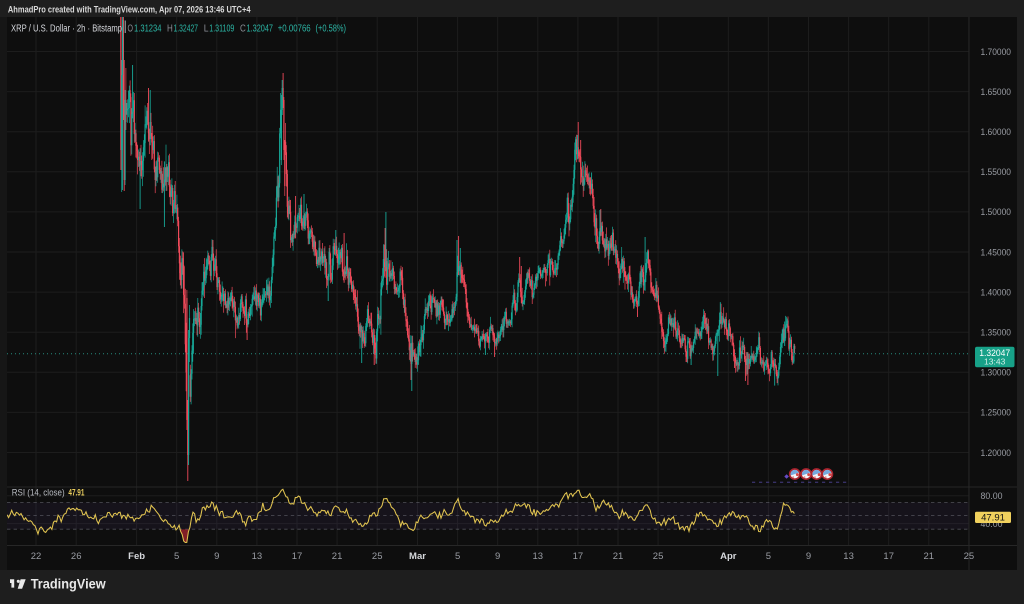 Image resolution: width=1024 pixels, height=604 pixels. I want to click on svg-text: 13:43, so click(995, 362).